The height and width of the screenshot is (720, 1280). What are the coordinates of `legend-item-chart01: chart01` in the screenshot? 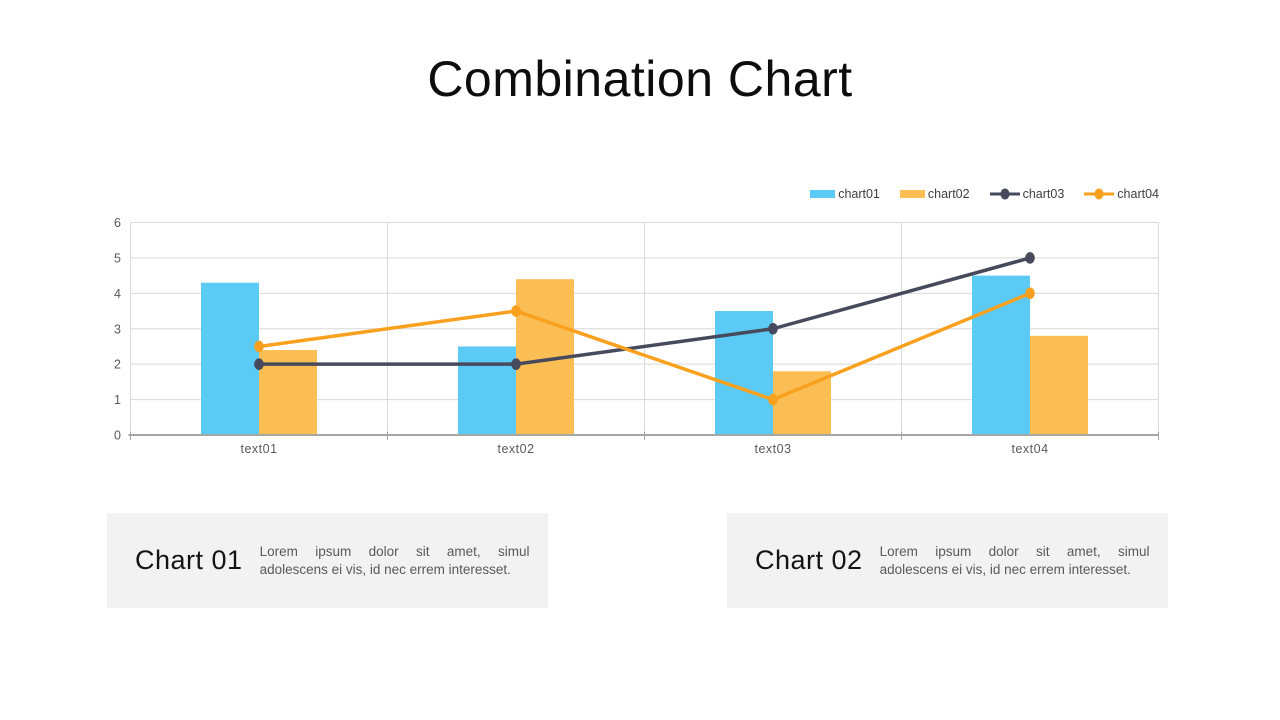 It's located at (845, 194).